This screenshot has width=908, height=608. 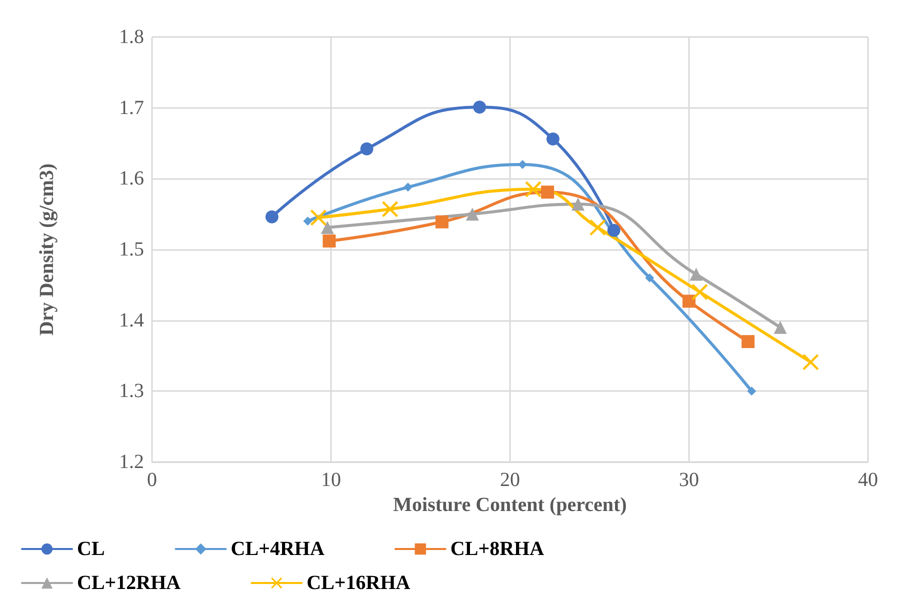 I want to click on y-tick-label: 1.4, so click(x=131, y=320).